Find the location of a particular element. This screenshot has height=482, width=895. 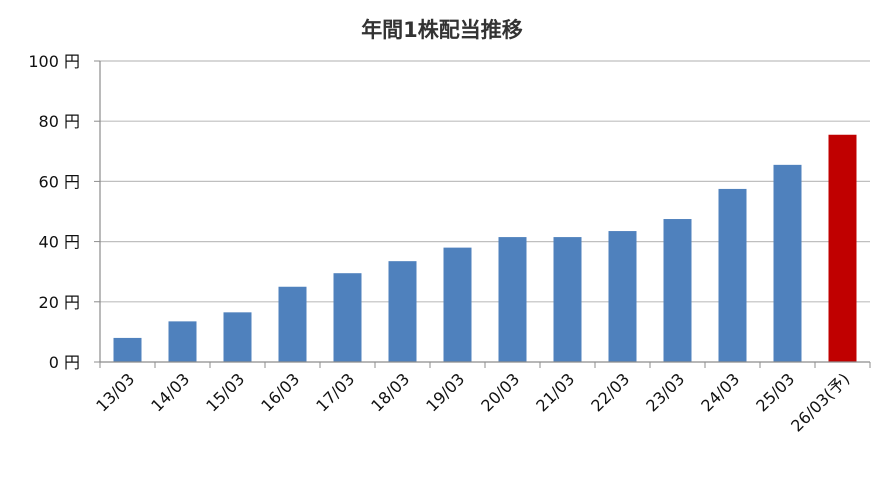

x-tick-label: 22/03 is located at coordinates (610, 392).